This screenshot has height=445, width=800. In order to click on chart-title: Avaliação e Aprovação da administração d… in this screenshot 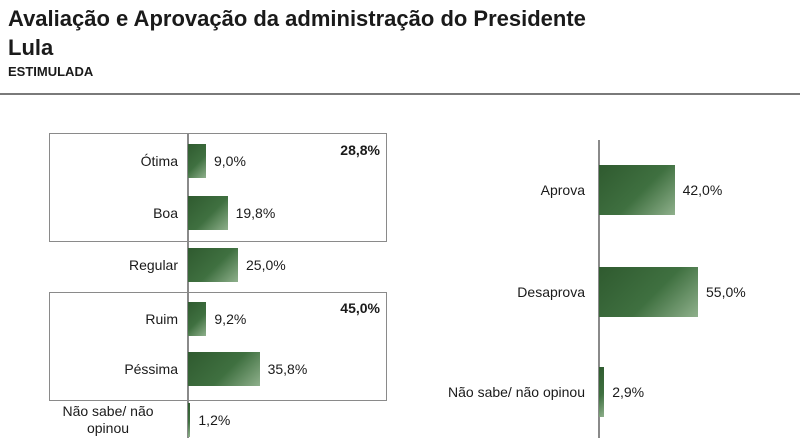, I will do `click(297, 33)`.